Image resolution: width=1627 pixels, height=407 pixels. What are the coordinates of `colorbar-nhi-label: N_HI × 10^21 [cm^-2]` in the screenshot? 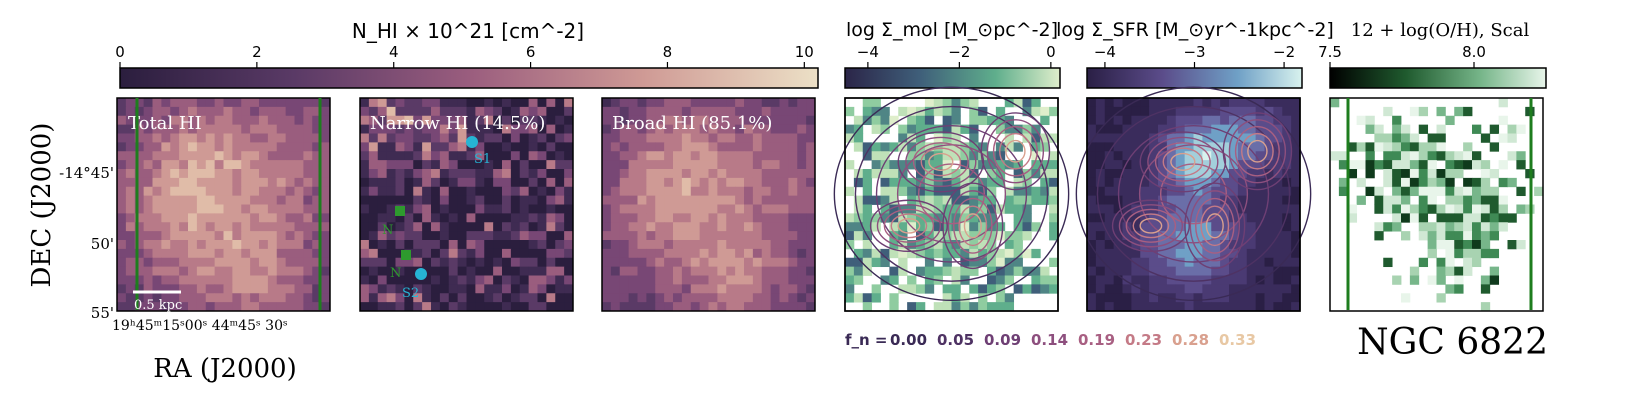 It's located at (468, 31).